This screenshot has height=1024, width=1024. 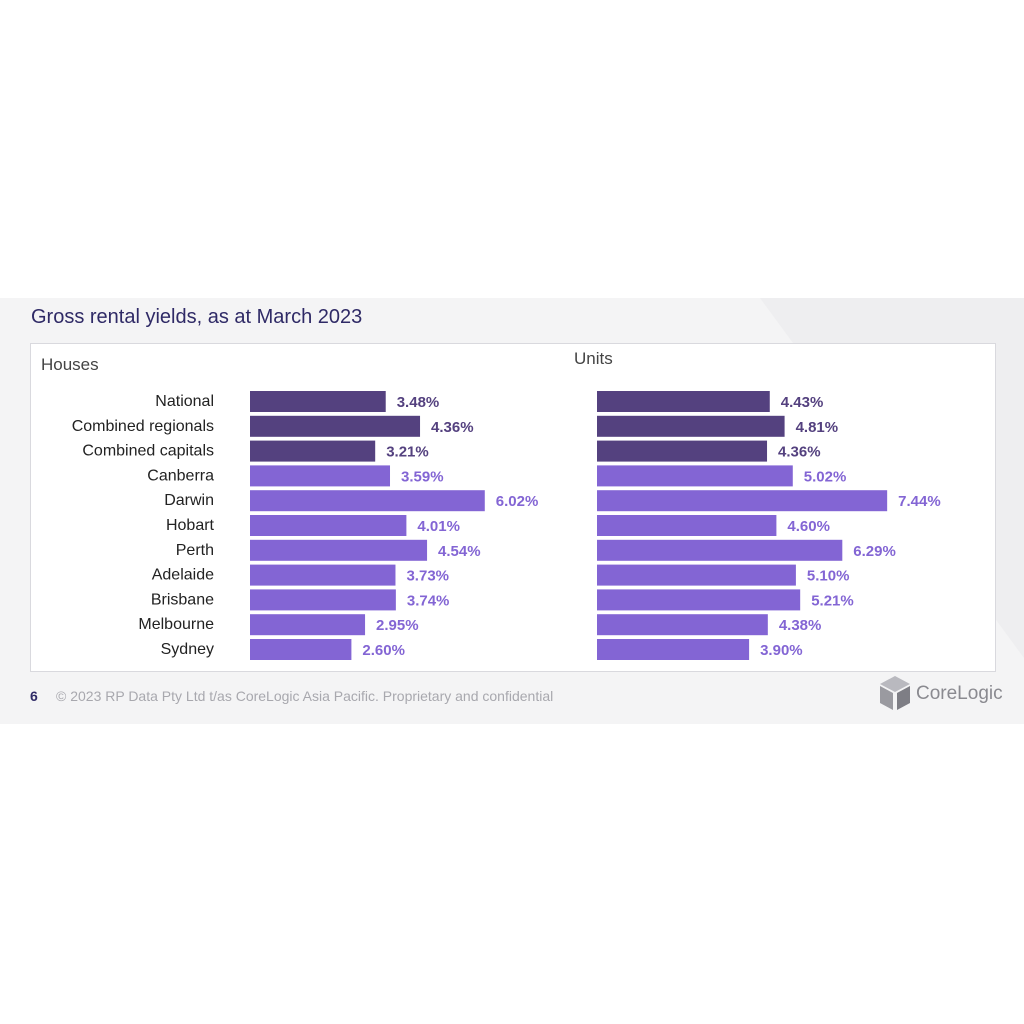 I want to click on corelogic-cube-icon, so click(x=895, y=693).